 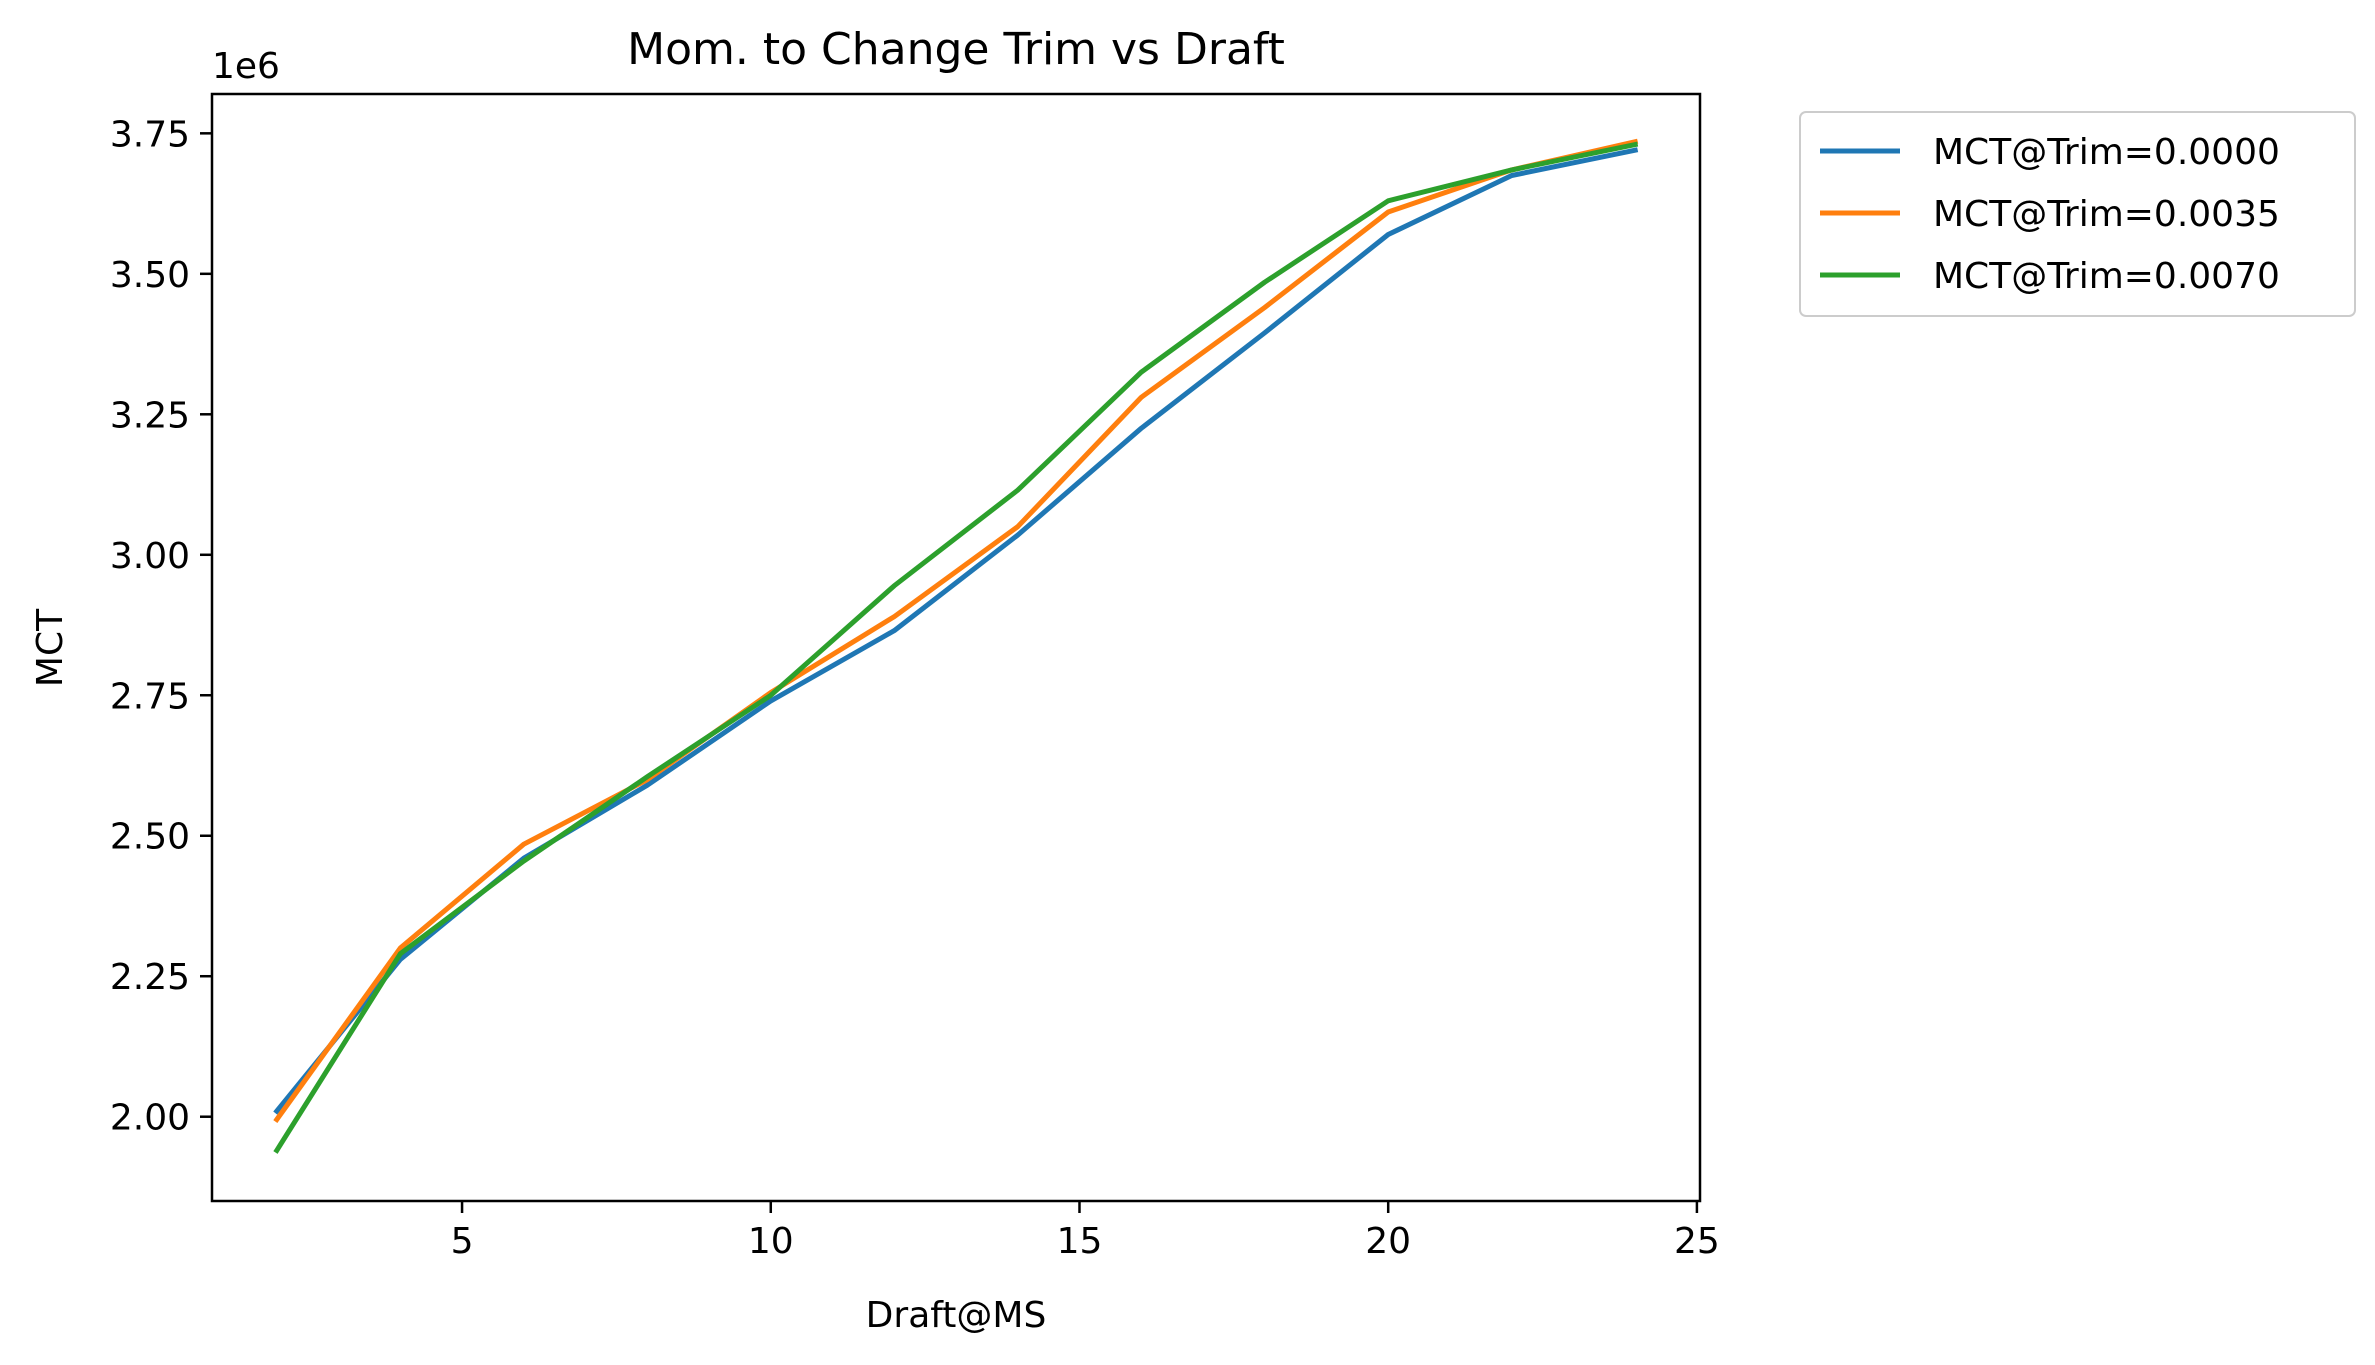 I want to click on x-tick-label: 15, so click(x=1080, y=1241).